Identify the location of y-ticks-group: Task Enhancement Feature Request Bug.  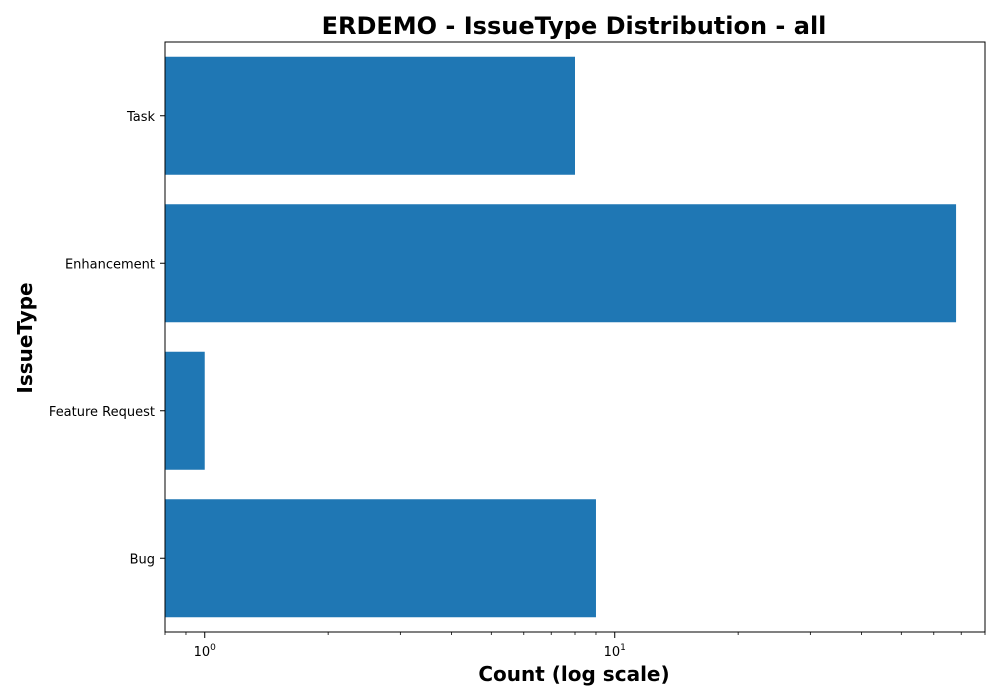
(107, 338).